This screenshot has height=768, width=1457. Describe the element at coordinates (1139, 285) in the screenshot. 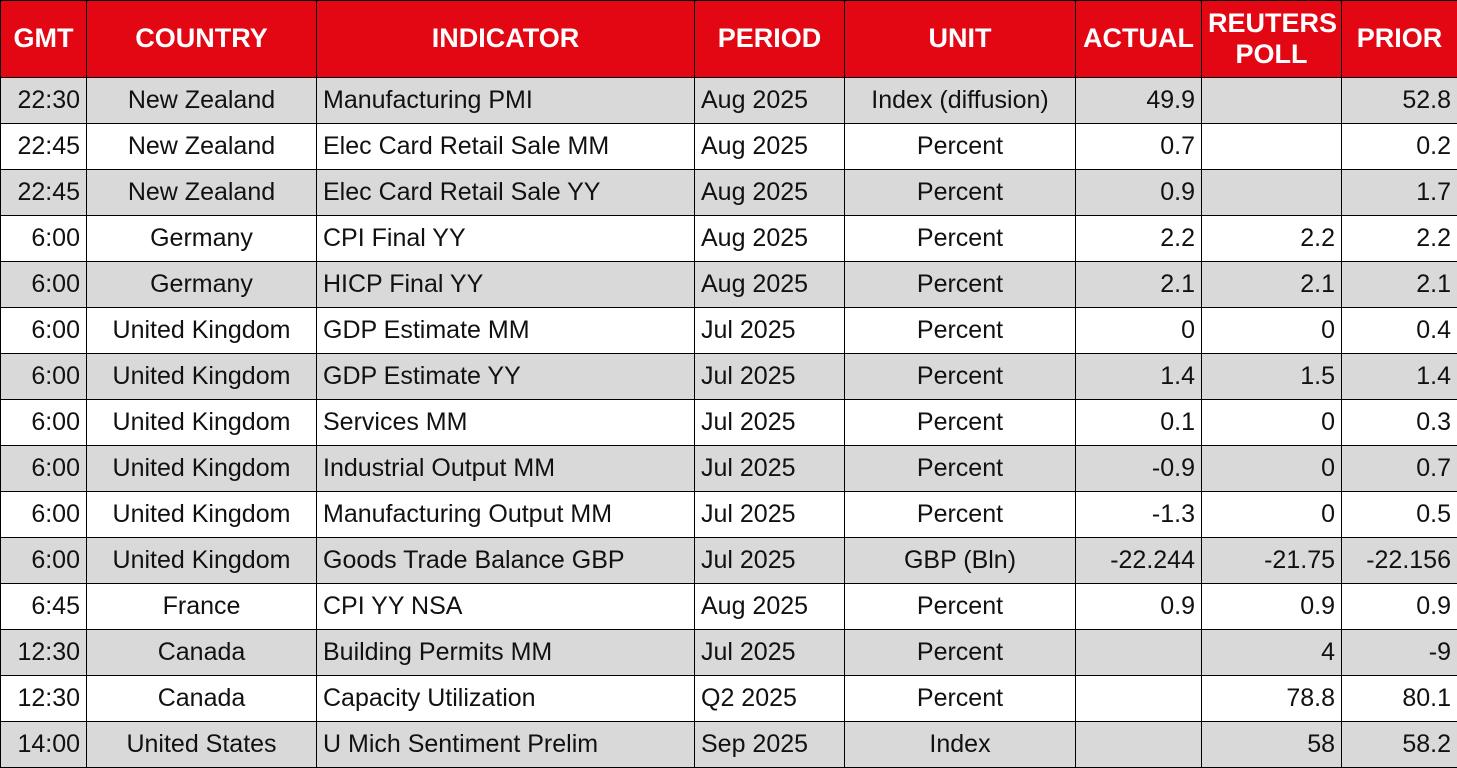

I see `cell-actual: 2.1` at that location.